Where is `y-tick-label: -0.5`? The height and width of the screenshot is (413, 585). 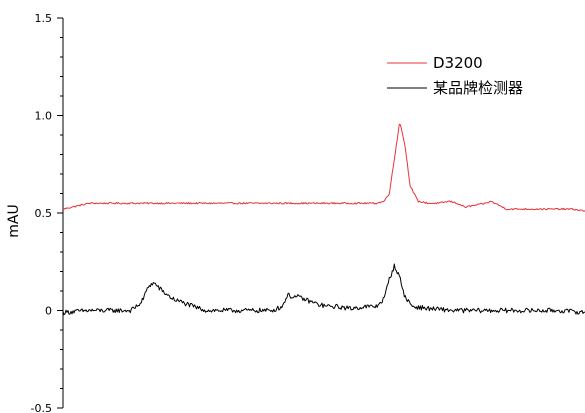
y-tick-label: -0.5 is located at coordinates (41, 407).